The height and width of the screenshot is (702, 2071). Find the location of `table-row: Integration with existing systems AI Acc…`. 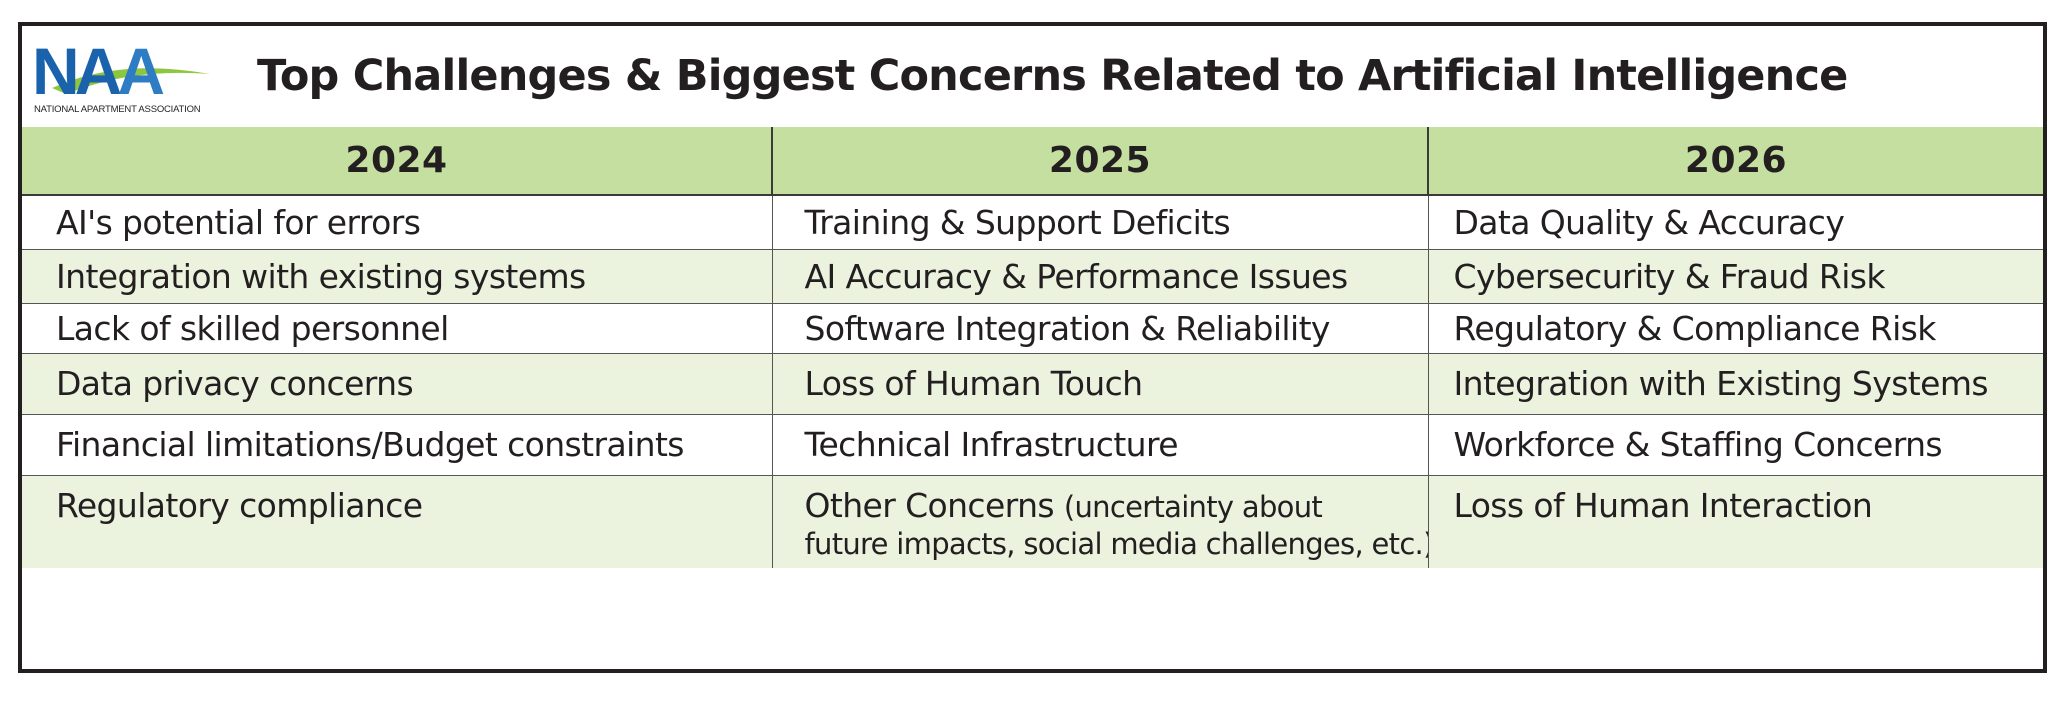

table-row: Integration with existing systems AI Acc… is located at coordinates (1032, 276).